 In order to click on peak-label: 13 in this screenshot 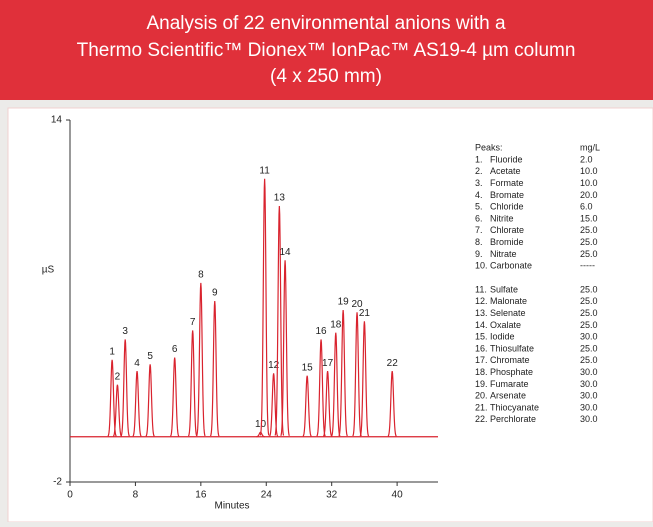, I will do `click(280, 198)`.